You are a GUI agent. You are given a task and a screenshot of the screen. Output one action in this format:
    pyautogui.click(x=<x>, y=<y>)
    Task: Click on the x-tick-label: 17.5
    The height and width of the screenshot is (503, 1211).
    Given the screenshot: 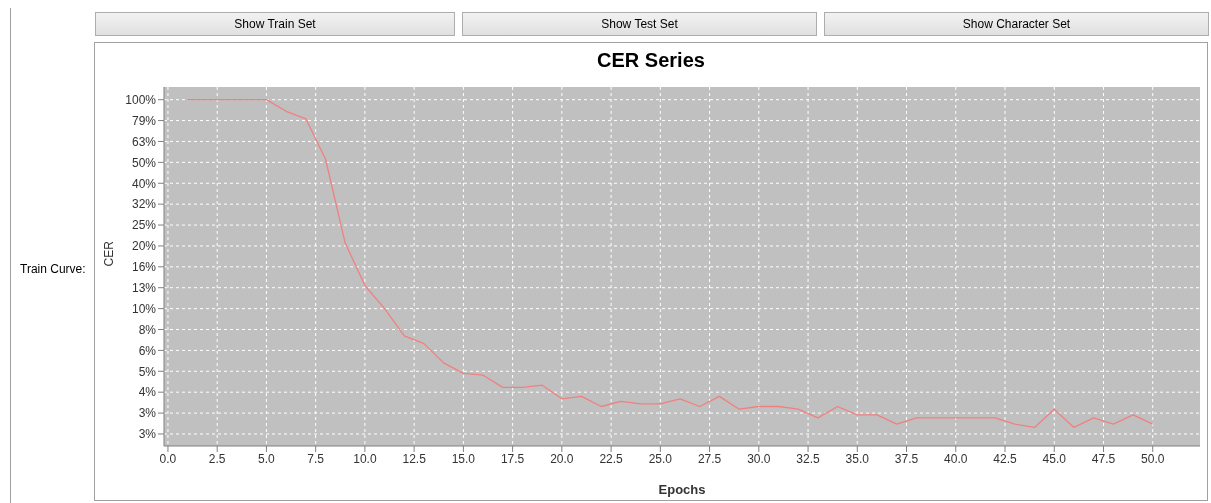 What is the action you would take?
    pyautogui.click(x=512, y=458)
    